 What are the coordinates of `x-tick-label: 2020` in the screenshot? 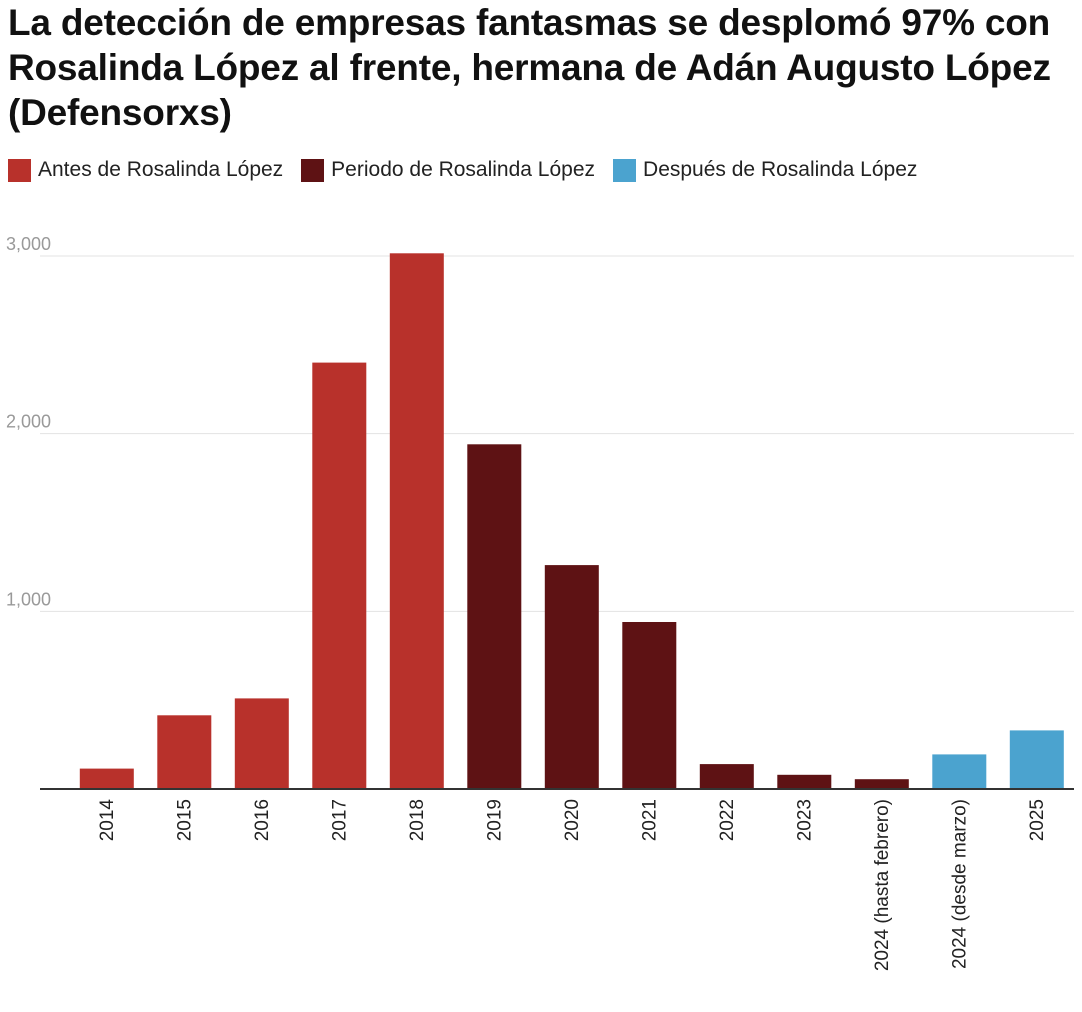 It's located at (572, 820).